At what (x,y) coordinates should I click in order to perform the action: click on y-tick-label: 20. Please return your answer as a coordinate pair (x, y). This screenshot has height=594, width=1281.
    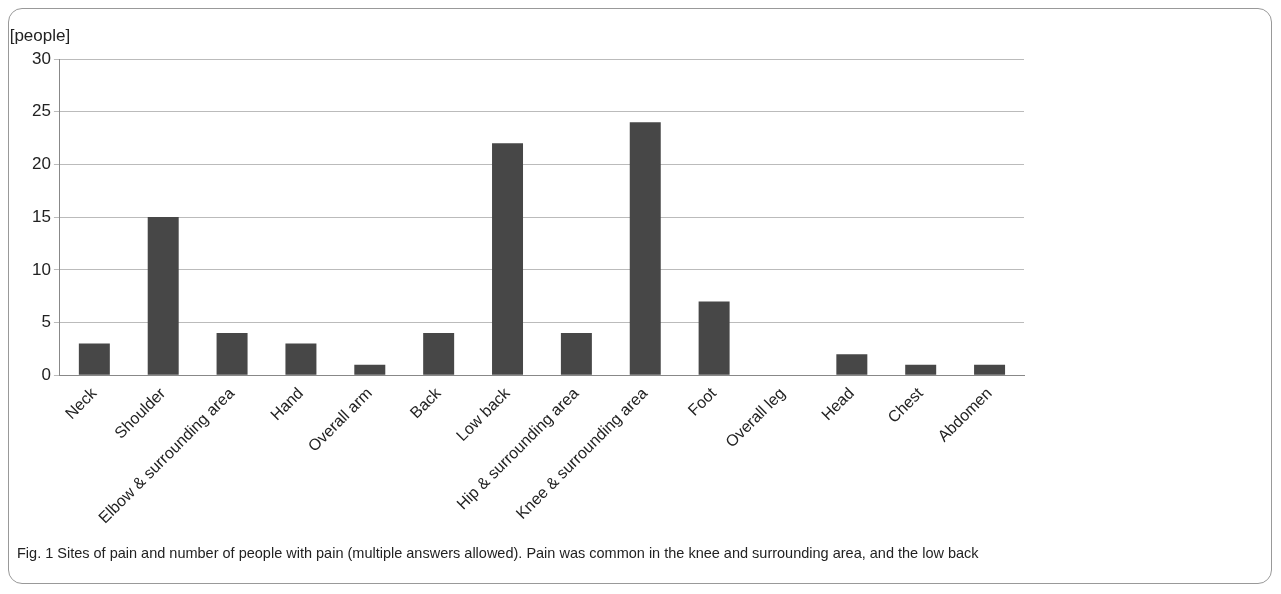
    Looking at the image, I should click on (41, 164).